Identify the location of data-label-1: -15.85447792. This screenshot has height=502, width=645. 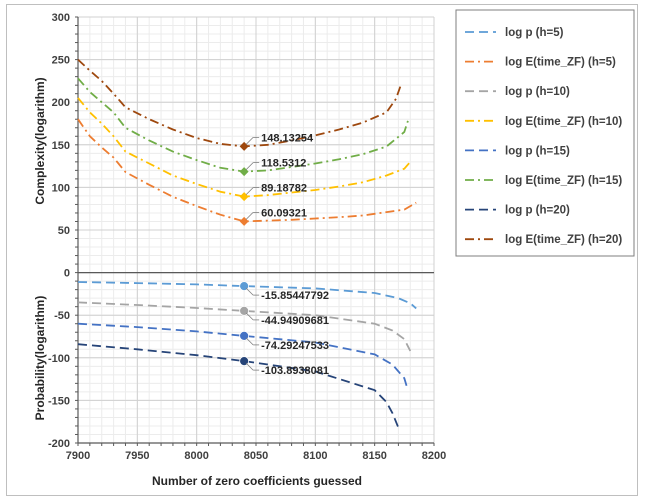
(295, 296).